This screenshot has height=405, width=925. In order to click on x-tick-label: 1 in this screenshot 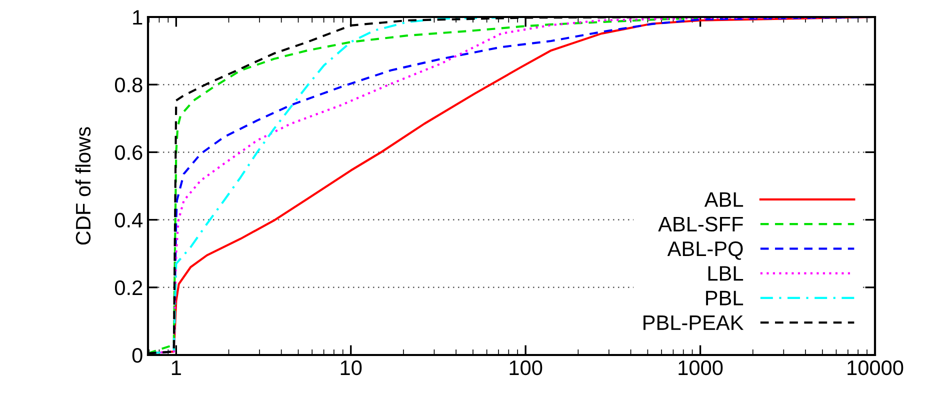, I will do `click(176, 367)`.